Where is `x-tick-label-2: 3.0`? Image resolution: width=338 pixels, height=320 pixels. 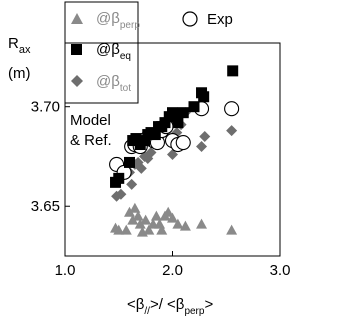
x-tick-label-2: 3.0 is located at coordinates (280, 270).